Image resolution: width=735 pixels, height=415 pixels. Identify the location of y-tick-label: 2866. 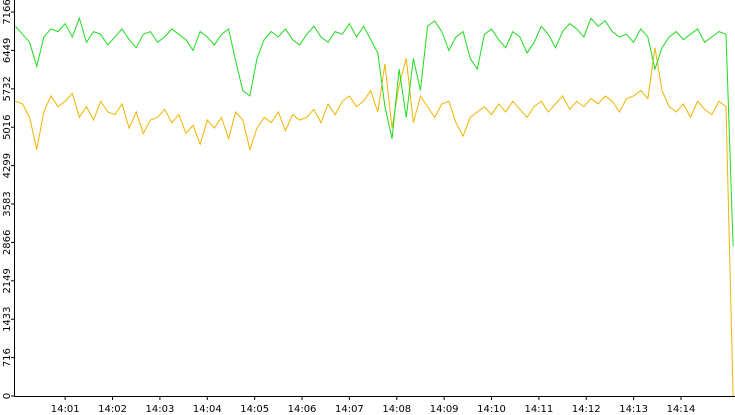
(7, 242).